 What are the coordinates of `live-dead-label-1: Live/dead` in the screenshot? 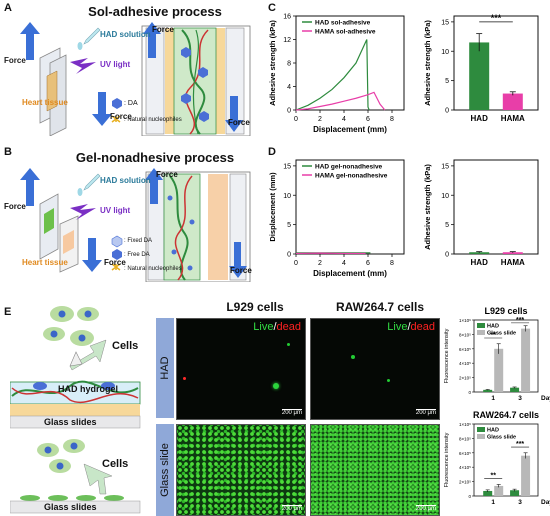 It's located at (277, 327).